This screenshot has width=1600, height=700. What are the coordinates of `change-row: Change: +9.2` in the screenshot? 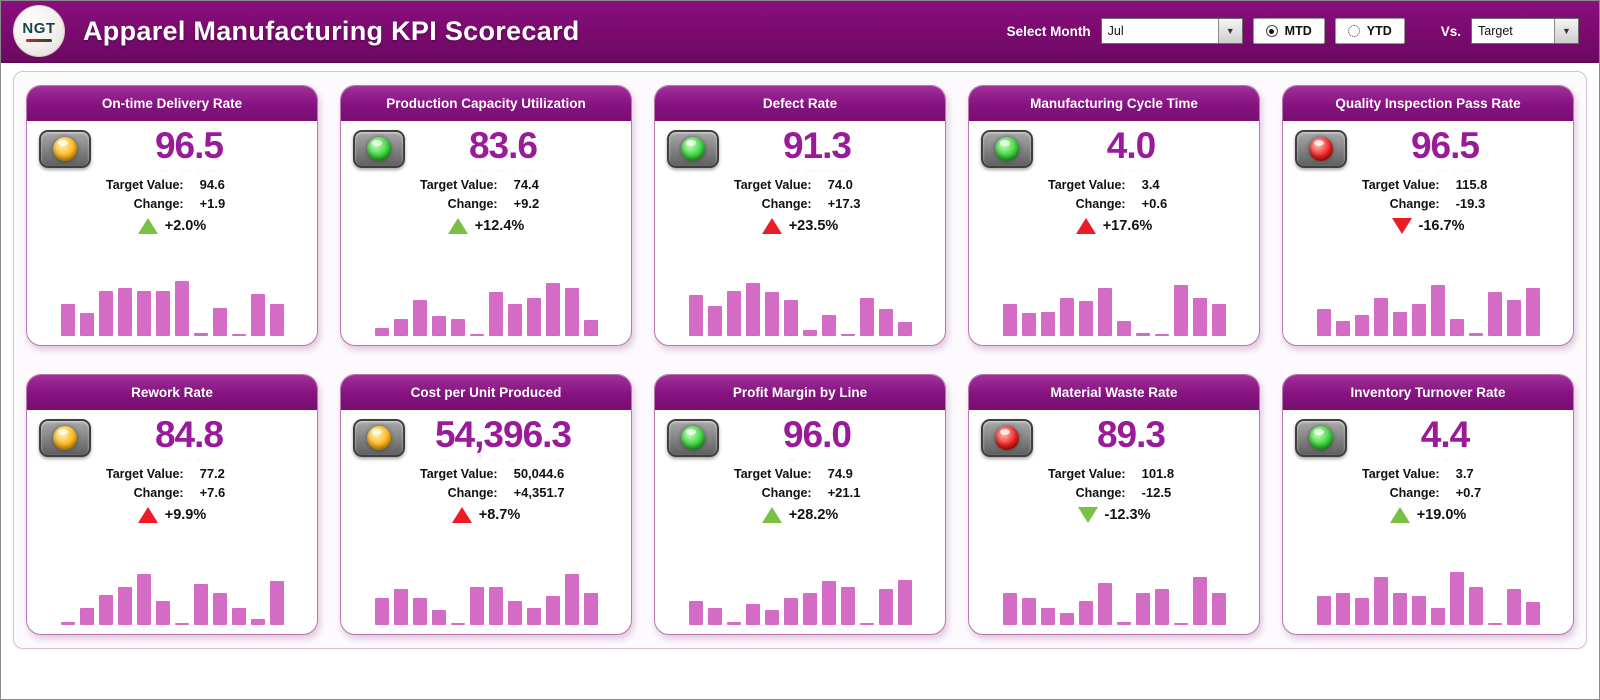 It's located at (486, 203).